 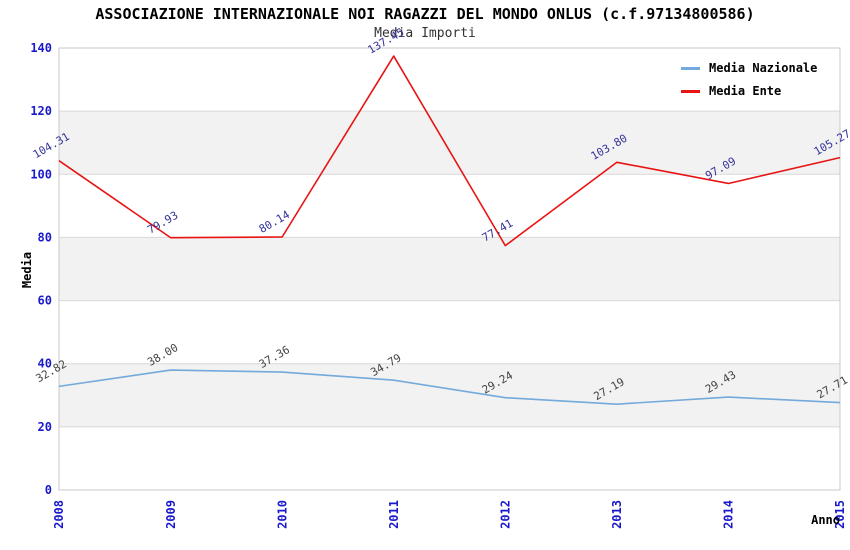 What do you see at coordinates (41, 174) in the screenshot?
I see `y-tick-label: 100` at bounding box center [41, 174].